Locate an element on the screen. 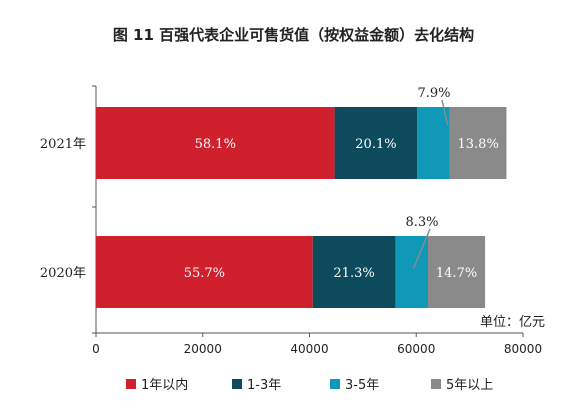  data-label: 55.7% is located at coordinates (204, 273).